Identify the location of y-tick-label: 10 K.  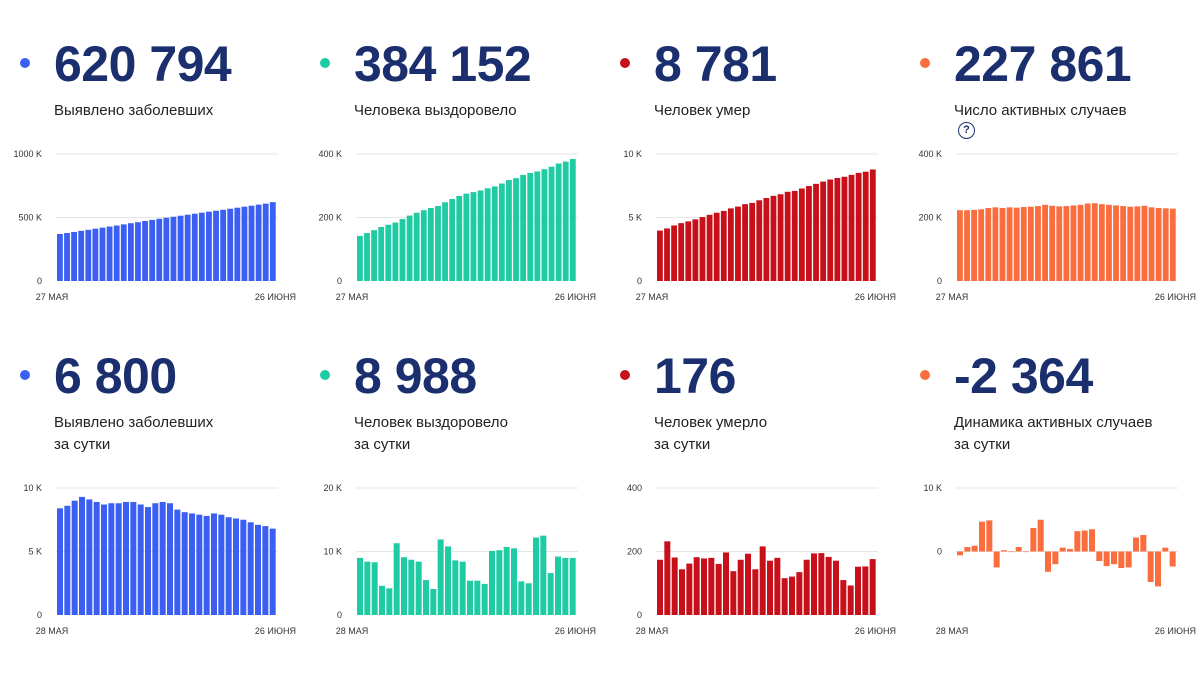
(332, 552).